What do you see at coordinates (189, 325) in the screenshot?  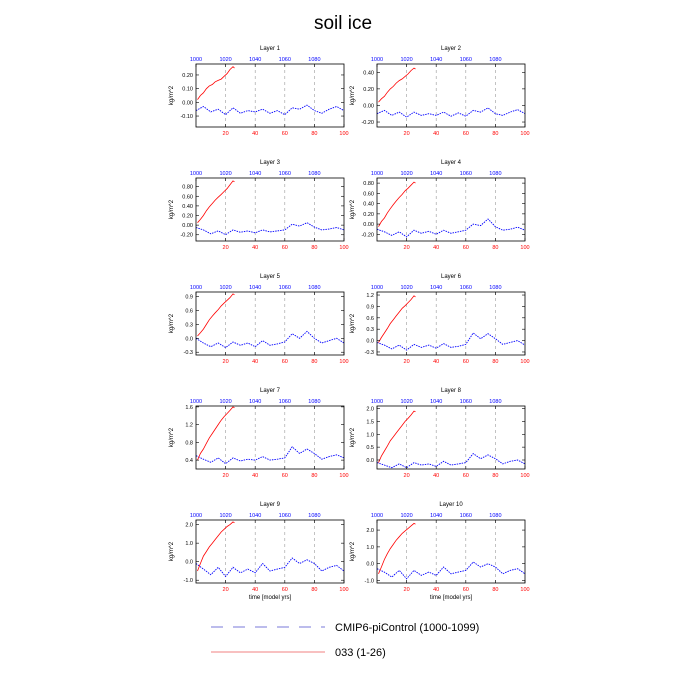 I see `y-tick-label: 0.3` at bounding box center [189, 325].